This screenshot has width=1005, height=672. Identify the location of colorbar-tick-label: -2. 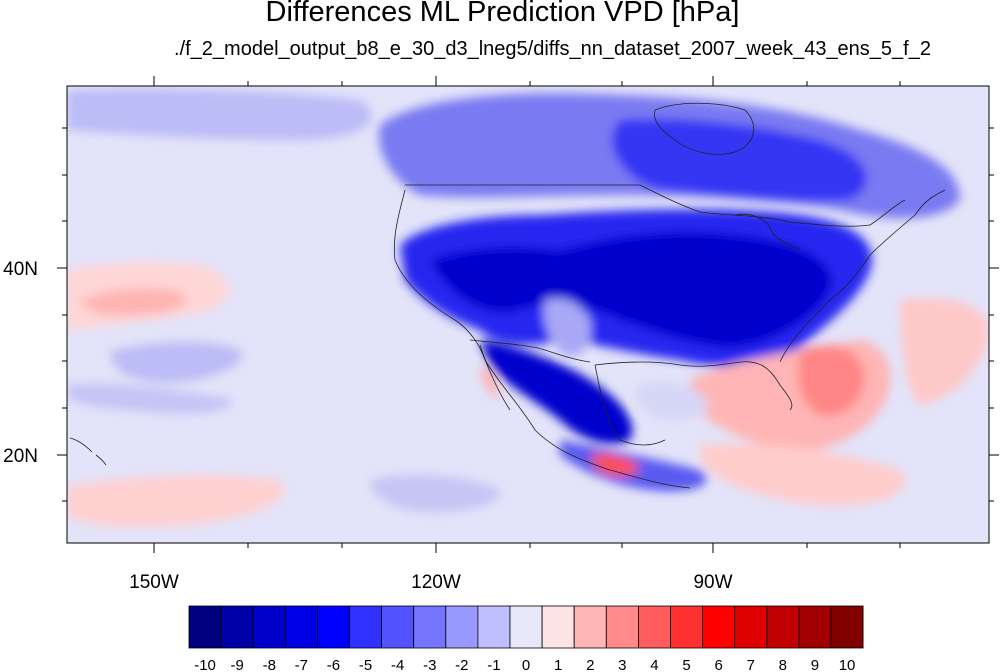
(461, 664).